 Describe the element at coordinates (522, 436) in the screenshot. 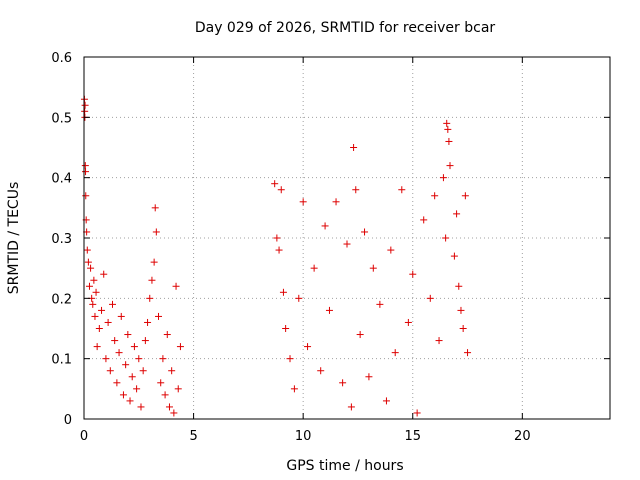

I see `x-tick-label: 20` at that location.